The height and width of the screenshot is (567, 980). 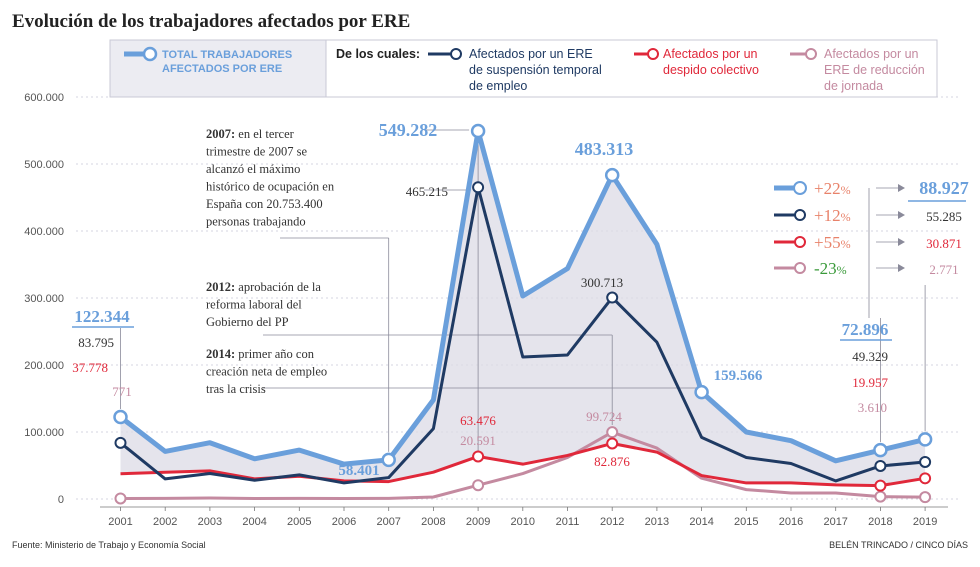 I want to click on legend-despido-label-1: Afectados por un, so click(x=710, y=54).